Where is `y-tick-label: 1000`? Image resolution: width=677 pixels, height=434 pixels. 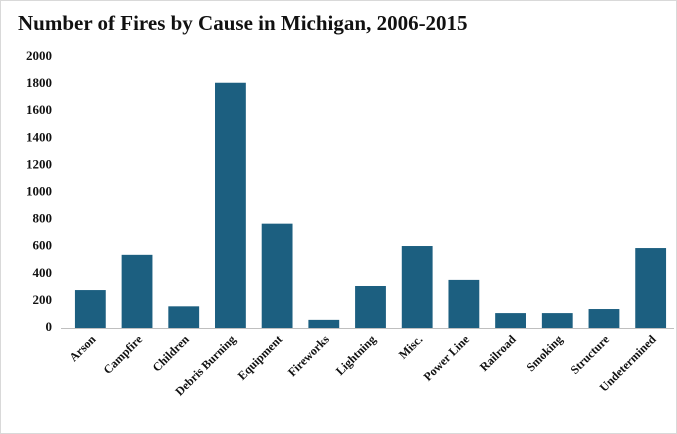
y-tick-label: 1000 is located at coordinates (39, 190).